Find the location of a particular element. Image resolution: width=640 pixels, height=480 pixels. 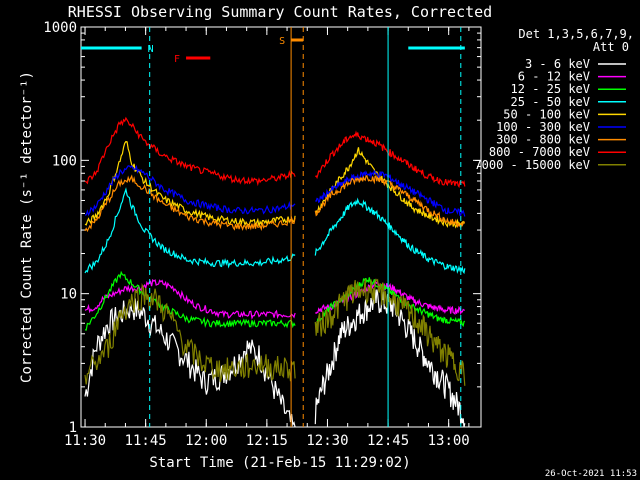

y-tick-label-3: 1000 is located at coordinates (60, 28).